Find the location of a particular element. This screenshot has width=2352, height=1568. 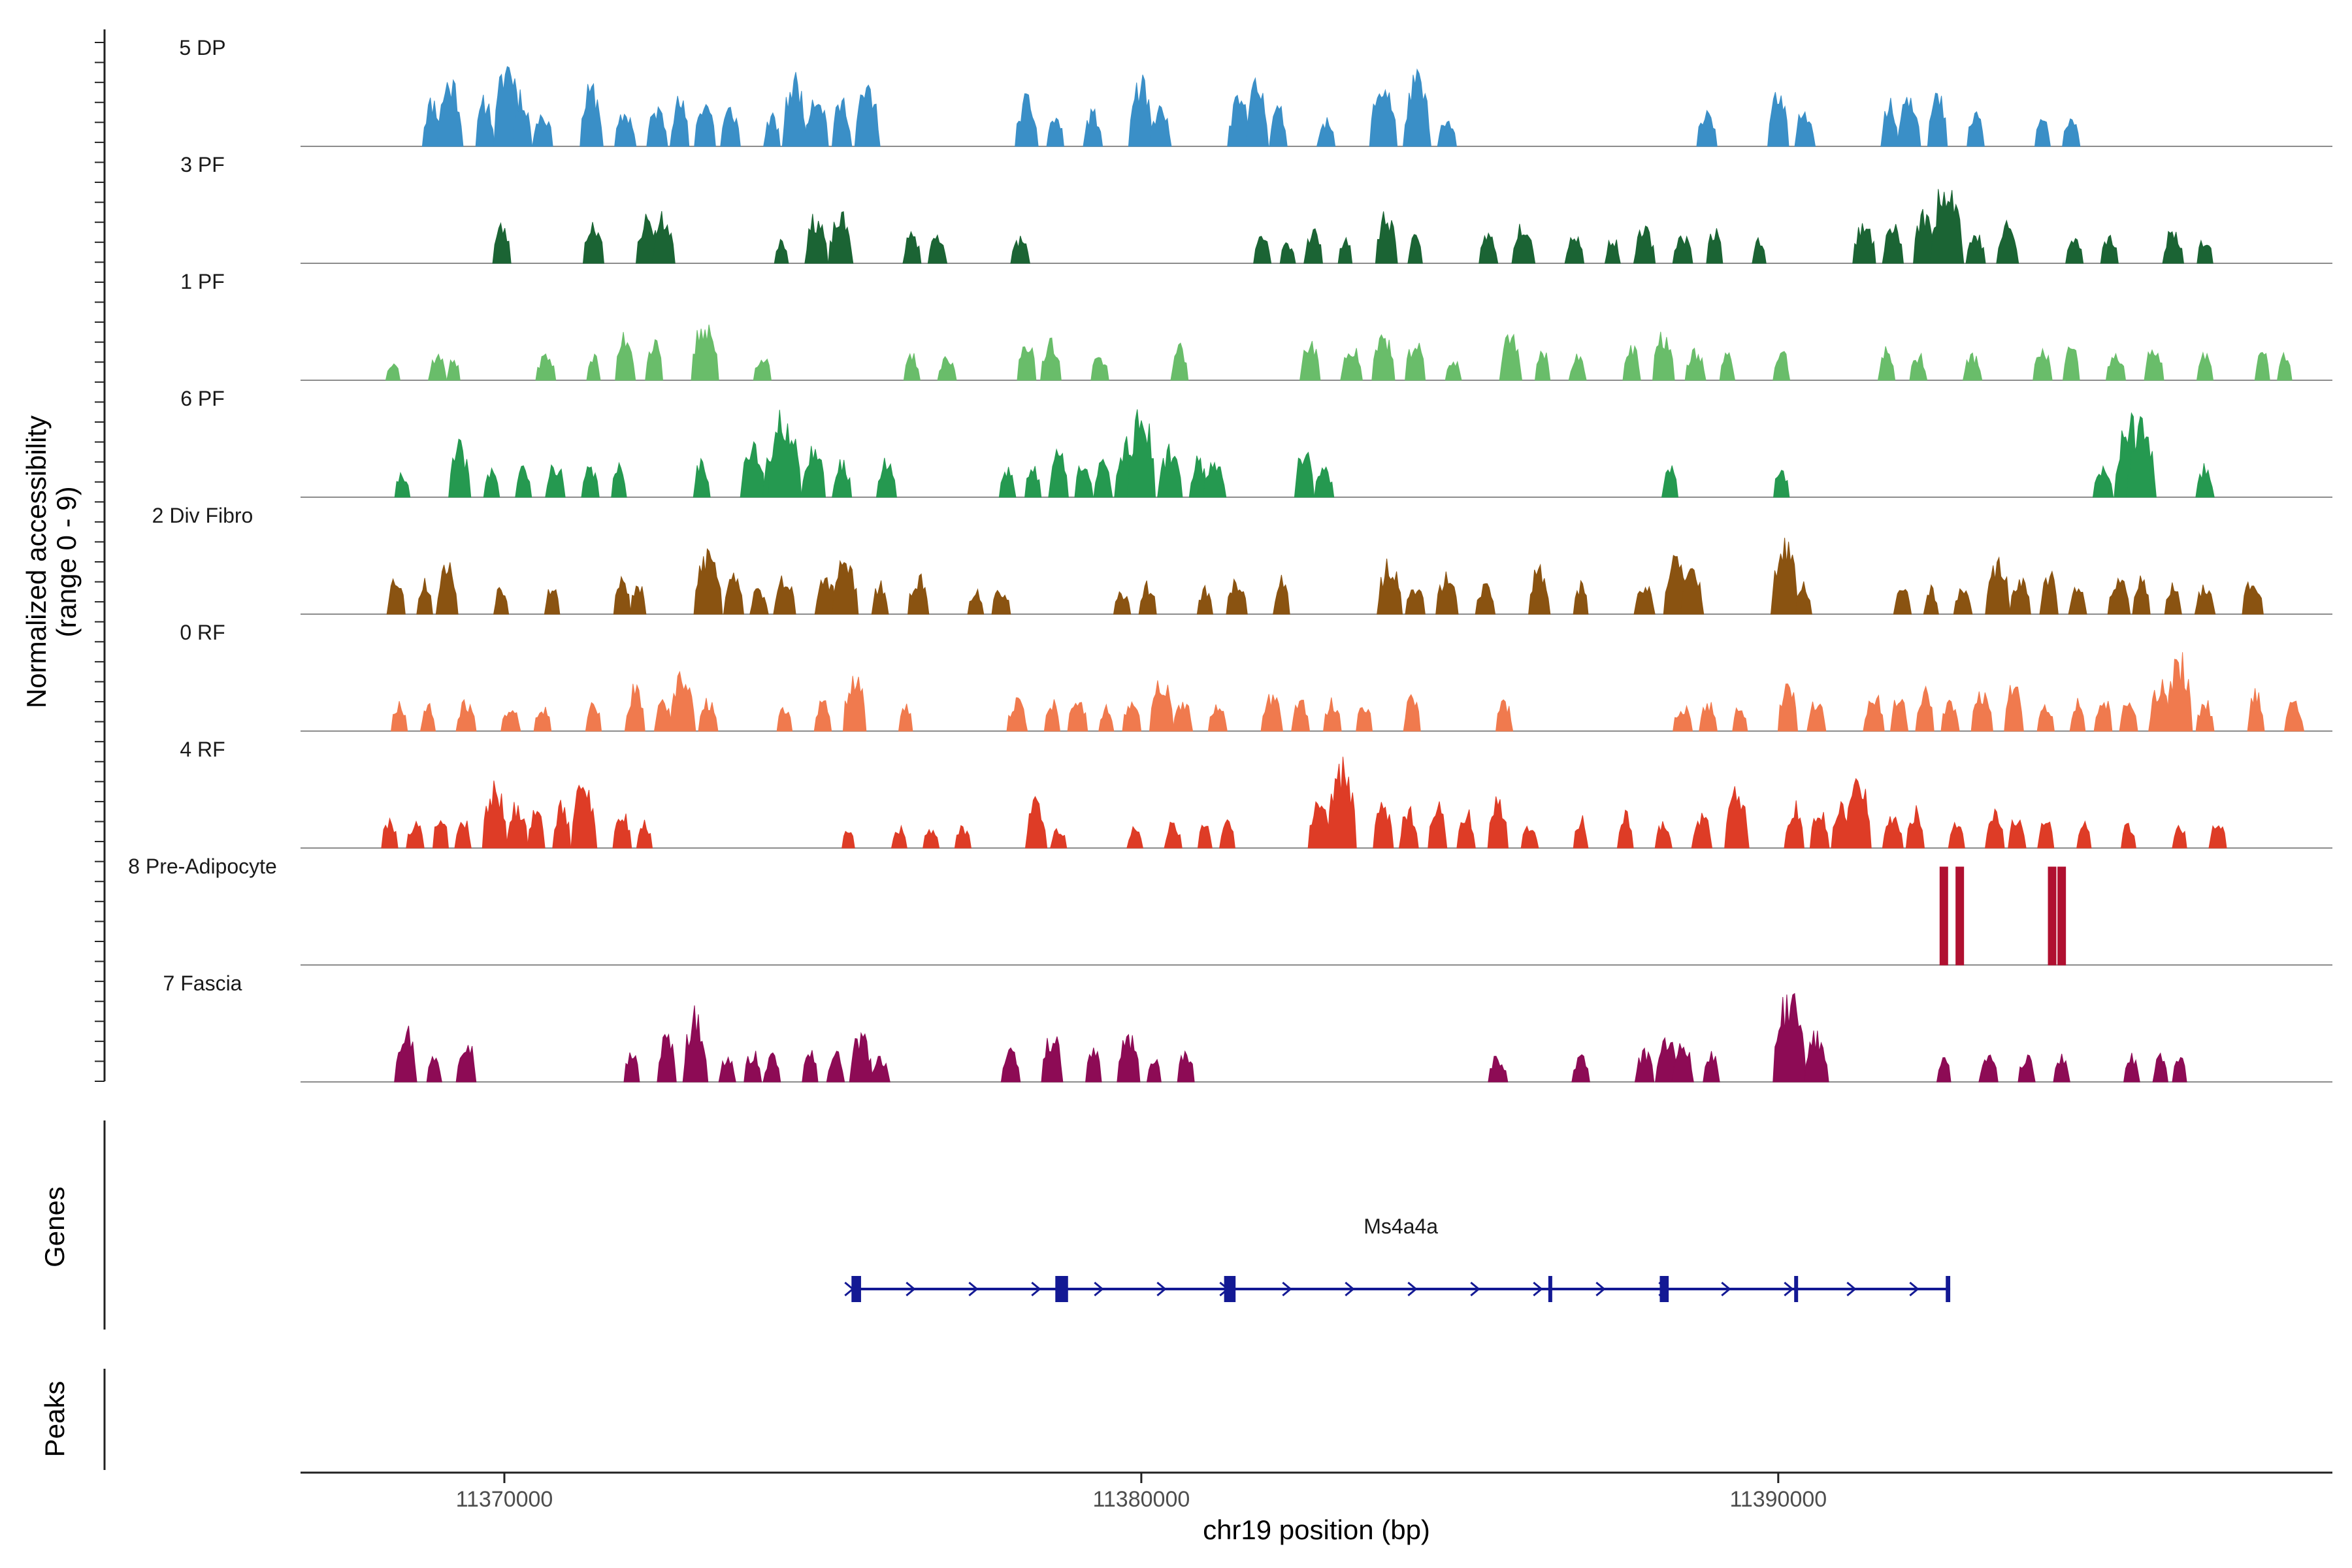

track-label: 6 PF is located at coordinates (202, 398).